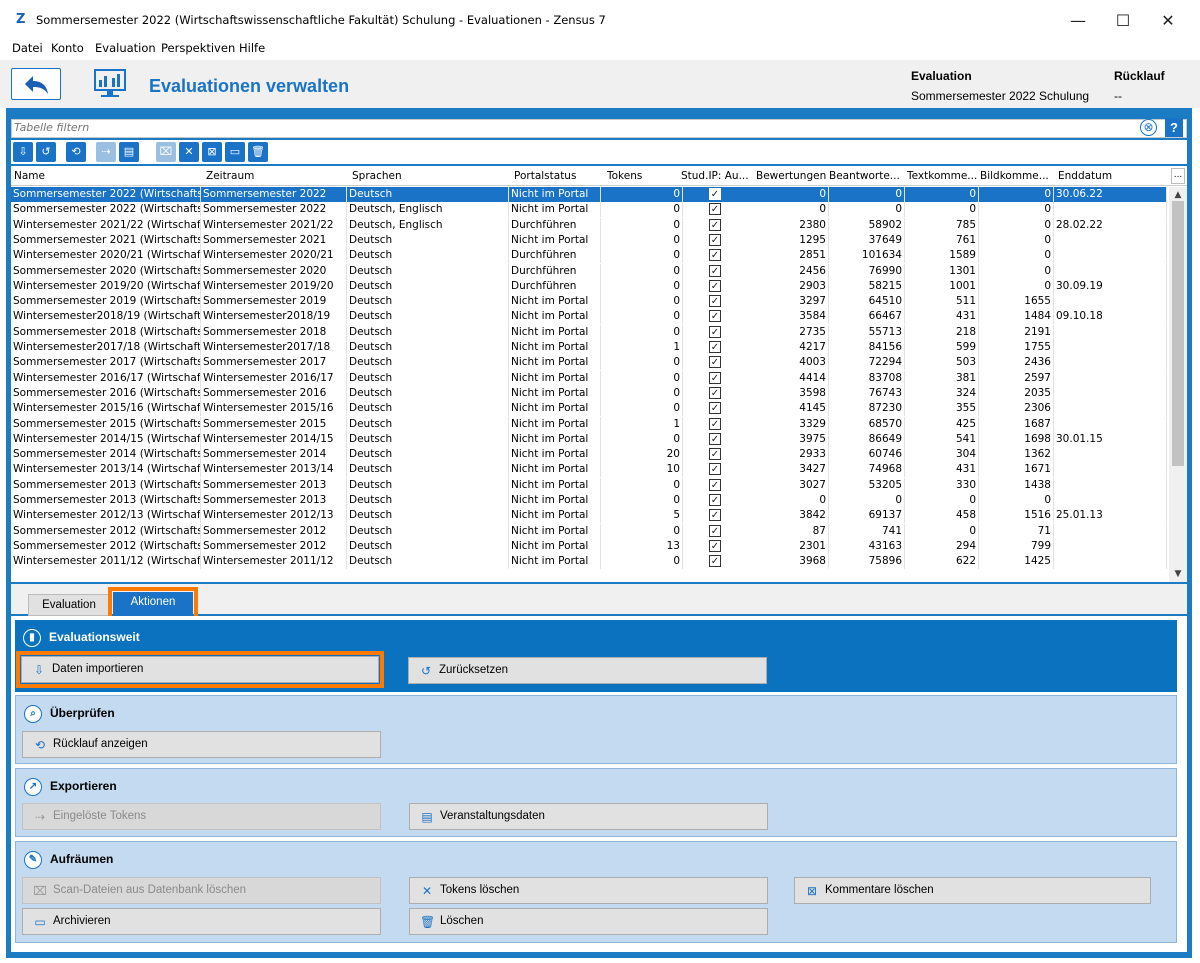 The width and height of the screenshot is (1200, 963). What do you see at coordinates (125, 48) in the screenshot?
I see `menu-evaluation: Evaluation` at bounding box center [125, 48].